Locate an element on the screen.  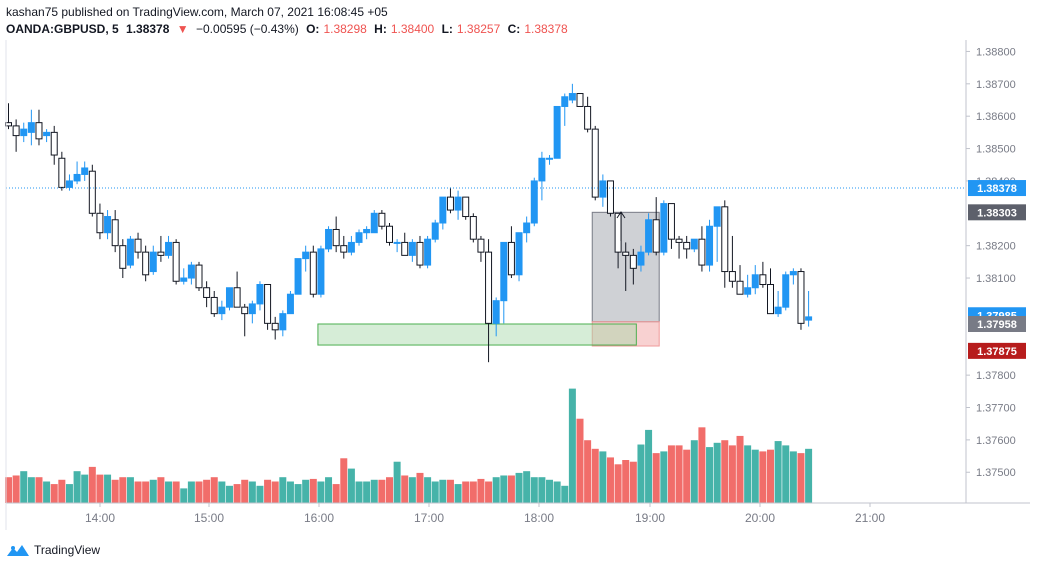
price-tick-label: 1.38500 is located at coordinates (996, 150).